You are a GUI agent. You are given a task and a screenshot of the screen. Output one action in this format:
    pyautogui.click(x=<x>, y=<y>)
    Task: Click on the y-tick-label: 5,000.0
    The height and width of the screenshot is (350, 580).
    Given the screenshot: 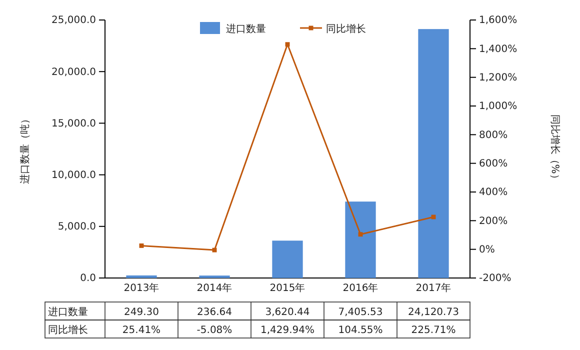 What is the action you would take?
    pyautogui.click(x=77, y=227)
    